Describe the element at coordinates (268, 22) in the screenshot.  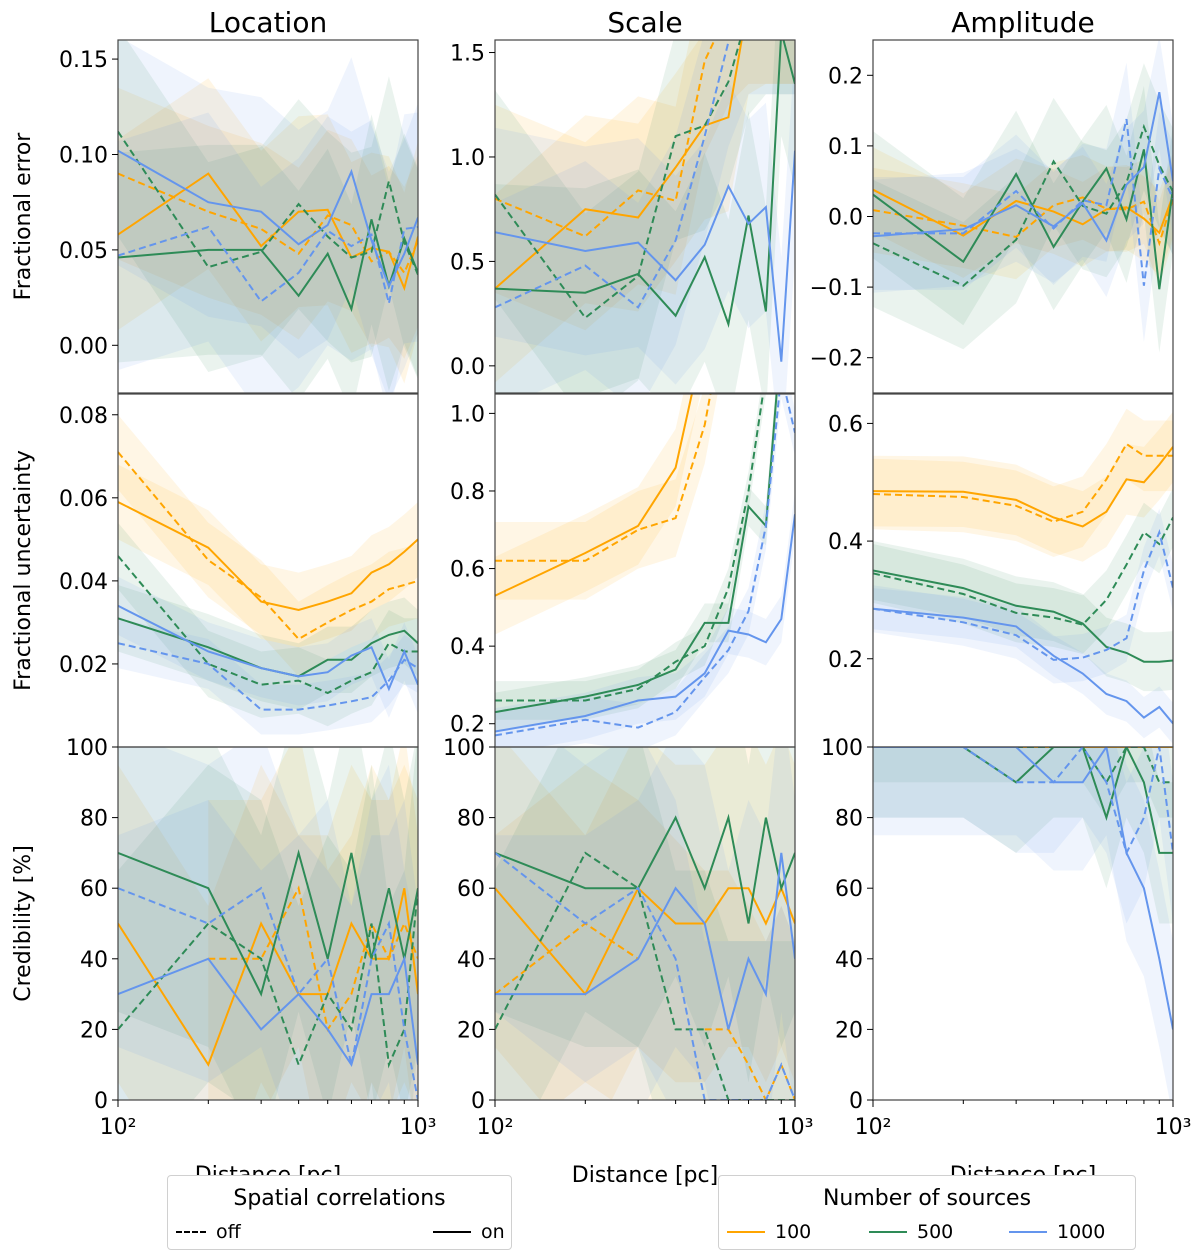
I see `column-title: Location` at that location.